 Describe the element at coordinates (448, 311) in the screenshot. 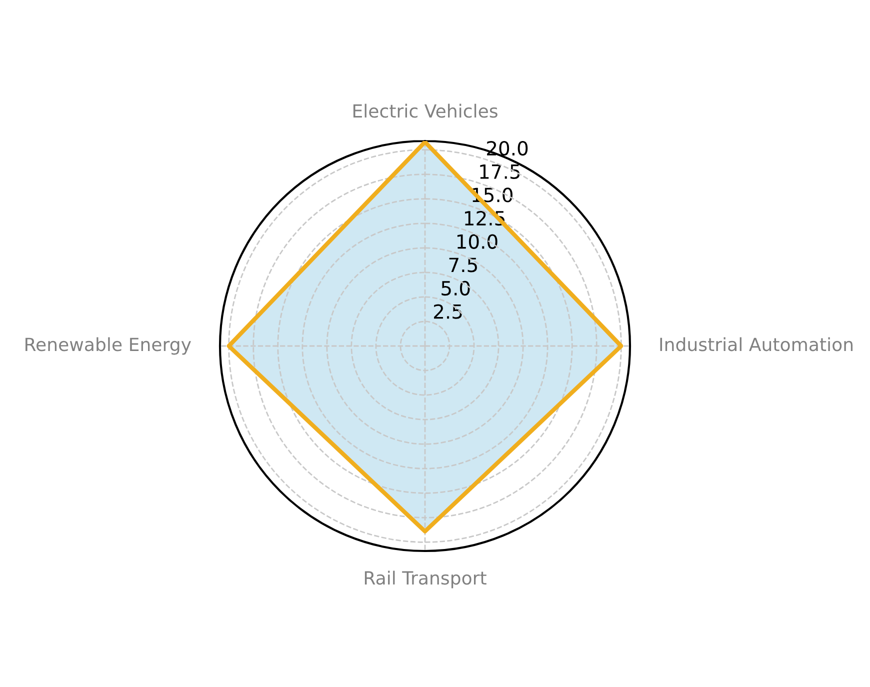

I see `y-tick-label: 2.5` at that location.